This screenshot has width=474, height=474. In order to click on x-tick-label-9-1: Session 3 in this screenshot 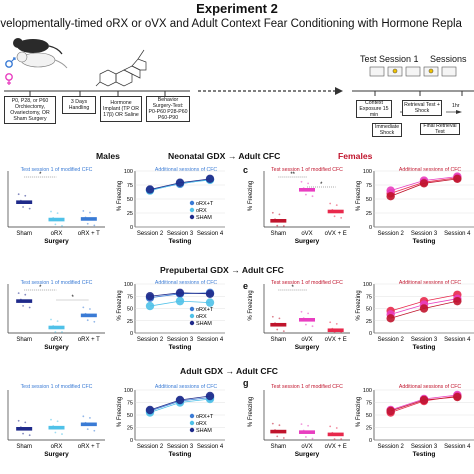, I will do `click(180, 447)`.